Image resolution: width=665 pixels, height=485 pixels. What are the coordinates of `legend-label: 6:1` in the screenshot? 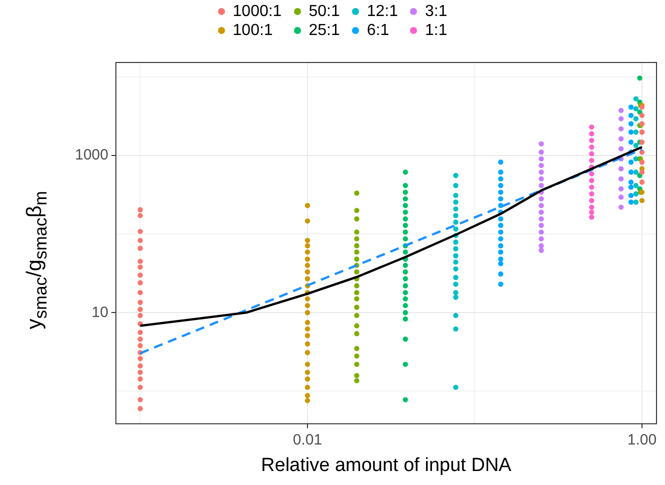 It's located at (378, 30).